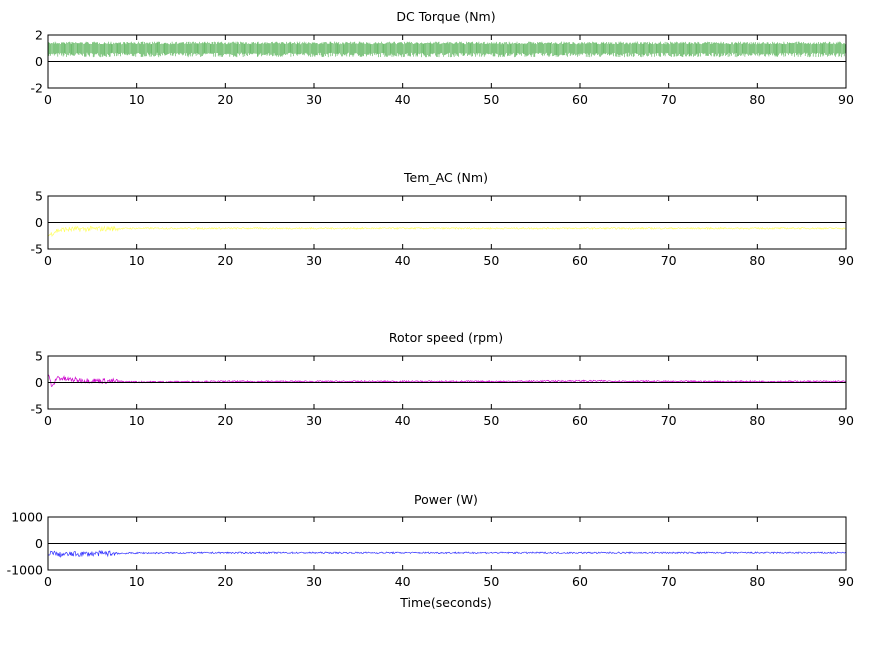 This screenshot has width=869, height=650. I want to click on dc-torque-xtick-label-1: 10, so click(137, 99).